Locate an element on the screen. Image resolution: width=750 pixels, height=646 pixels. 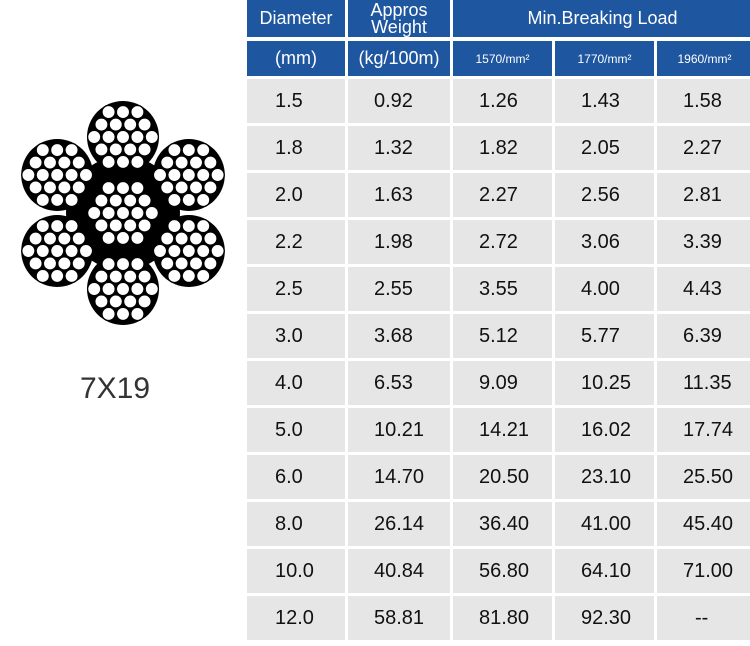
cell-weight: 1.63 is located at coordinates (399, 195).